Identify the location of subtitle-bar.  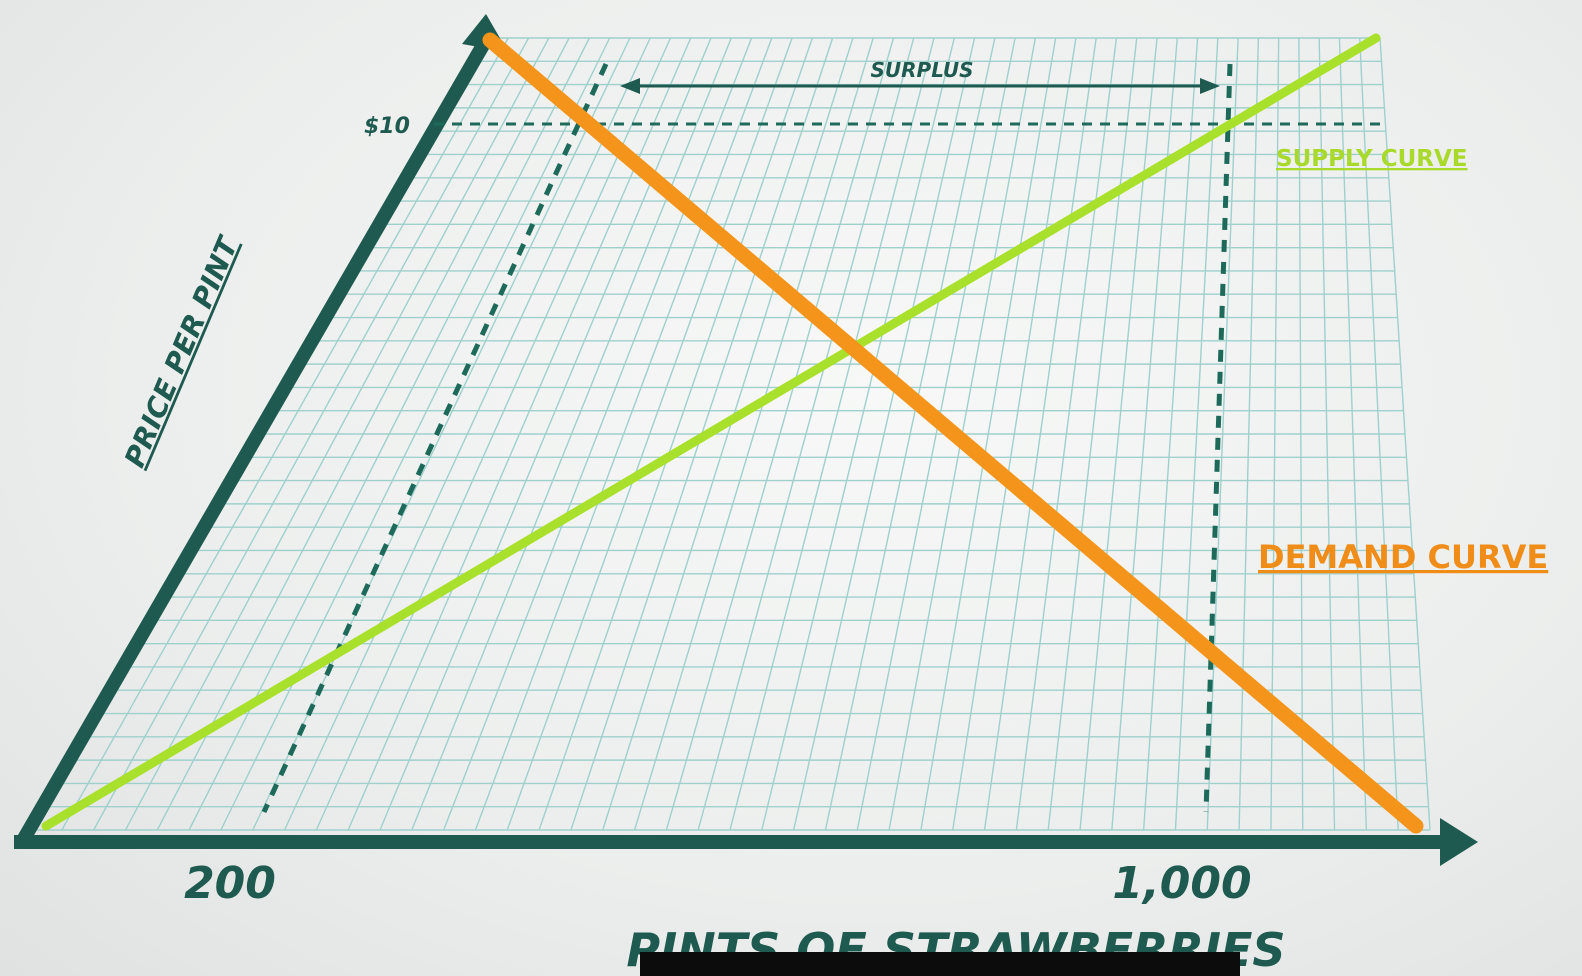
(940, 964).